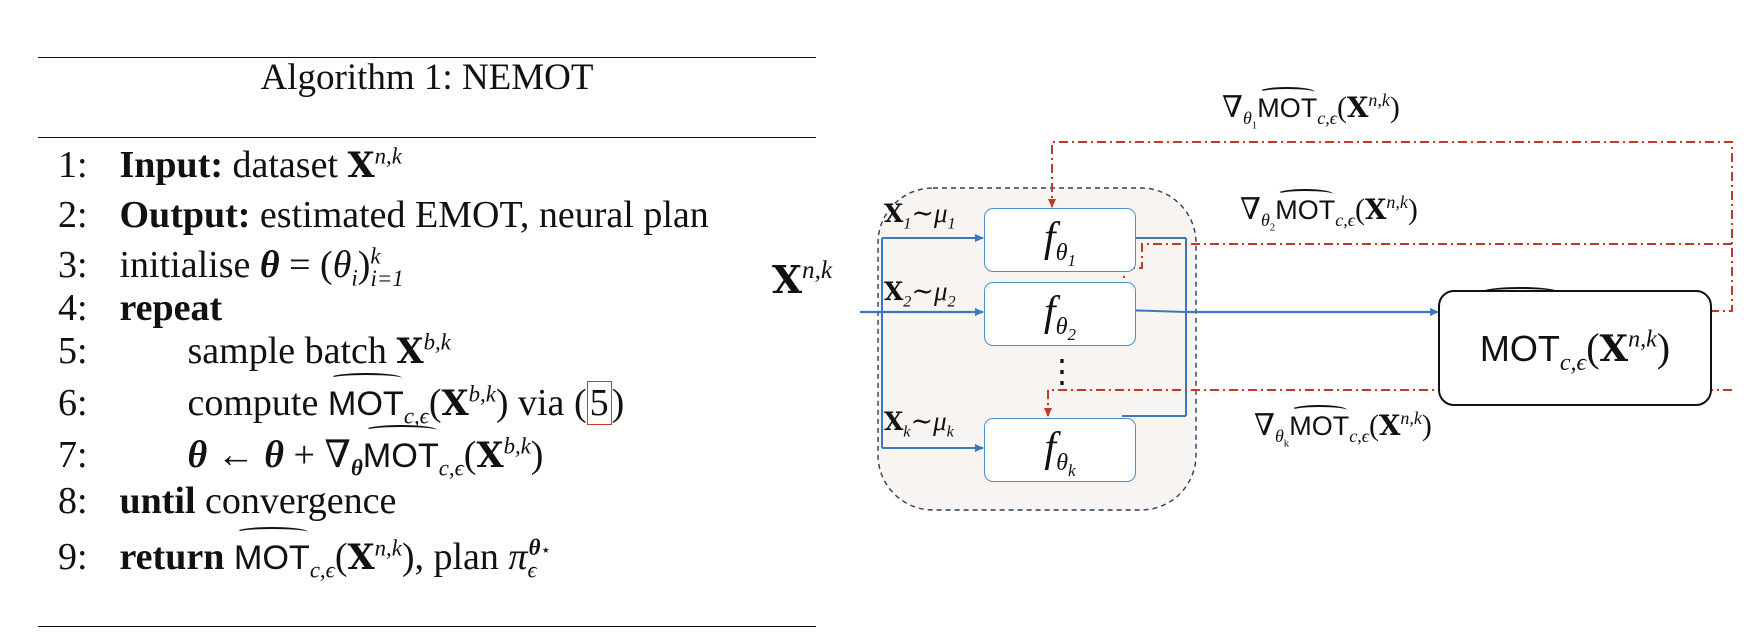  Describe the element at coordinates (157, 501) in the screenshot. I see `keyword-until: until` at that location.